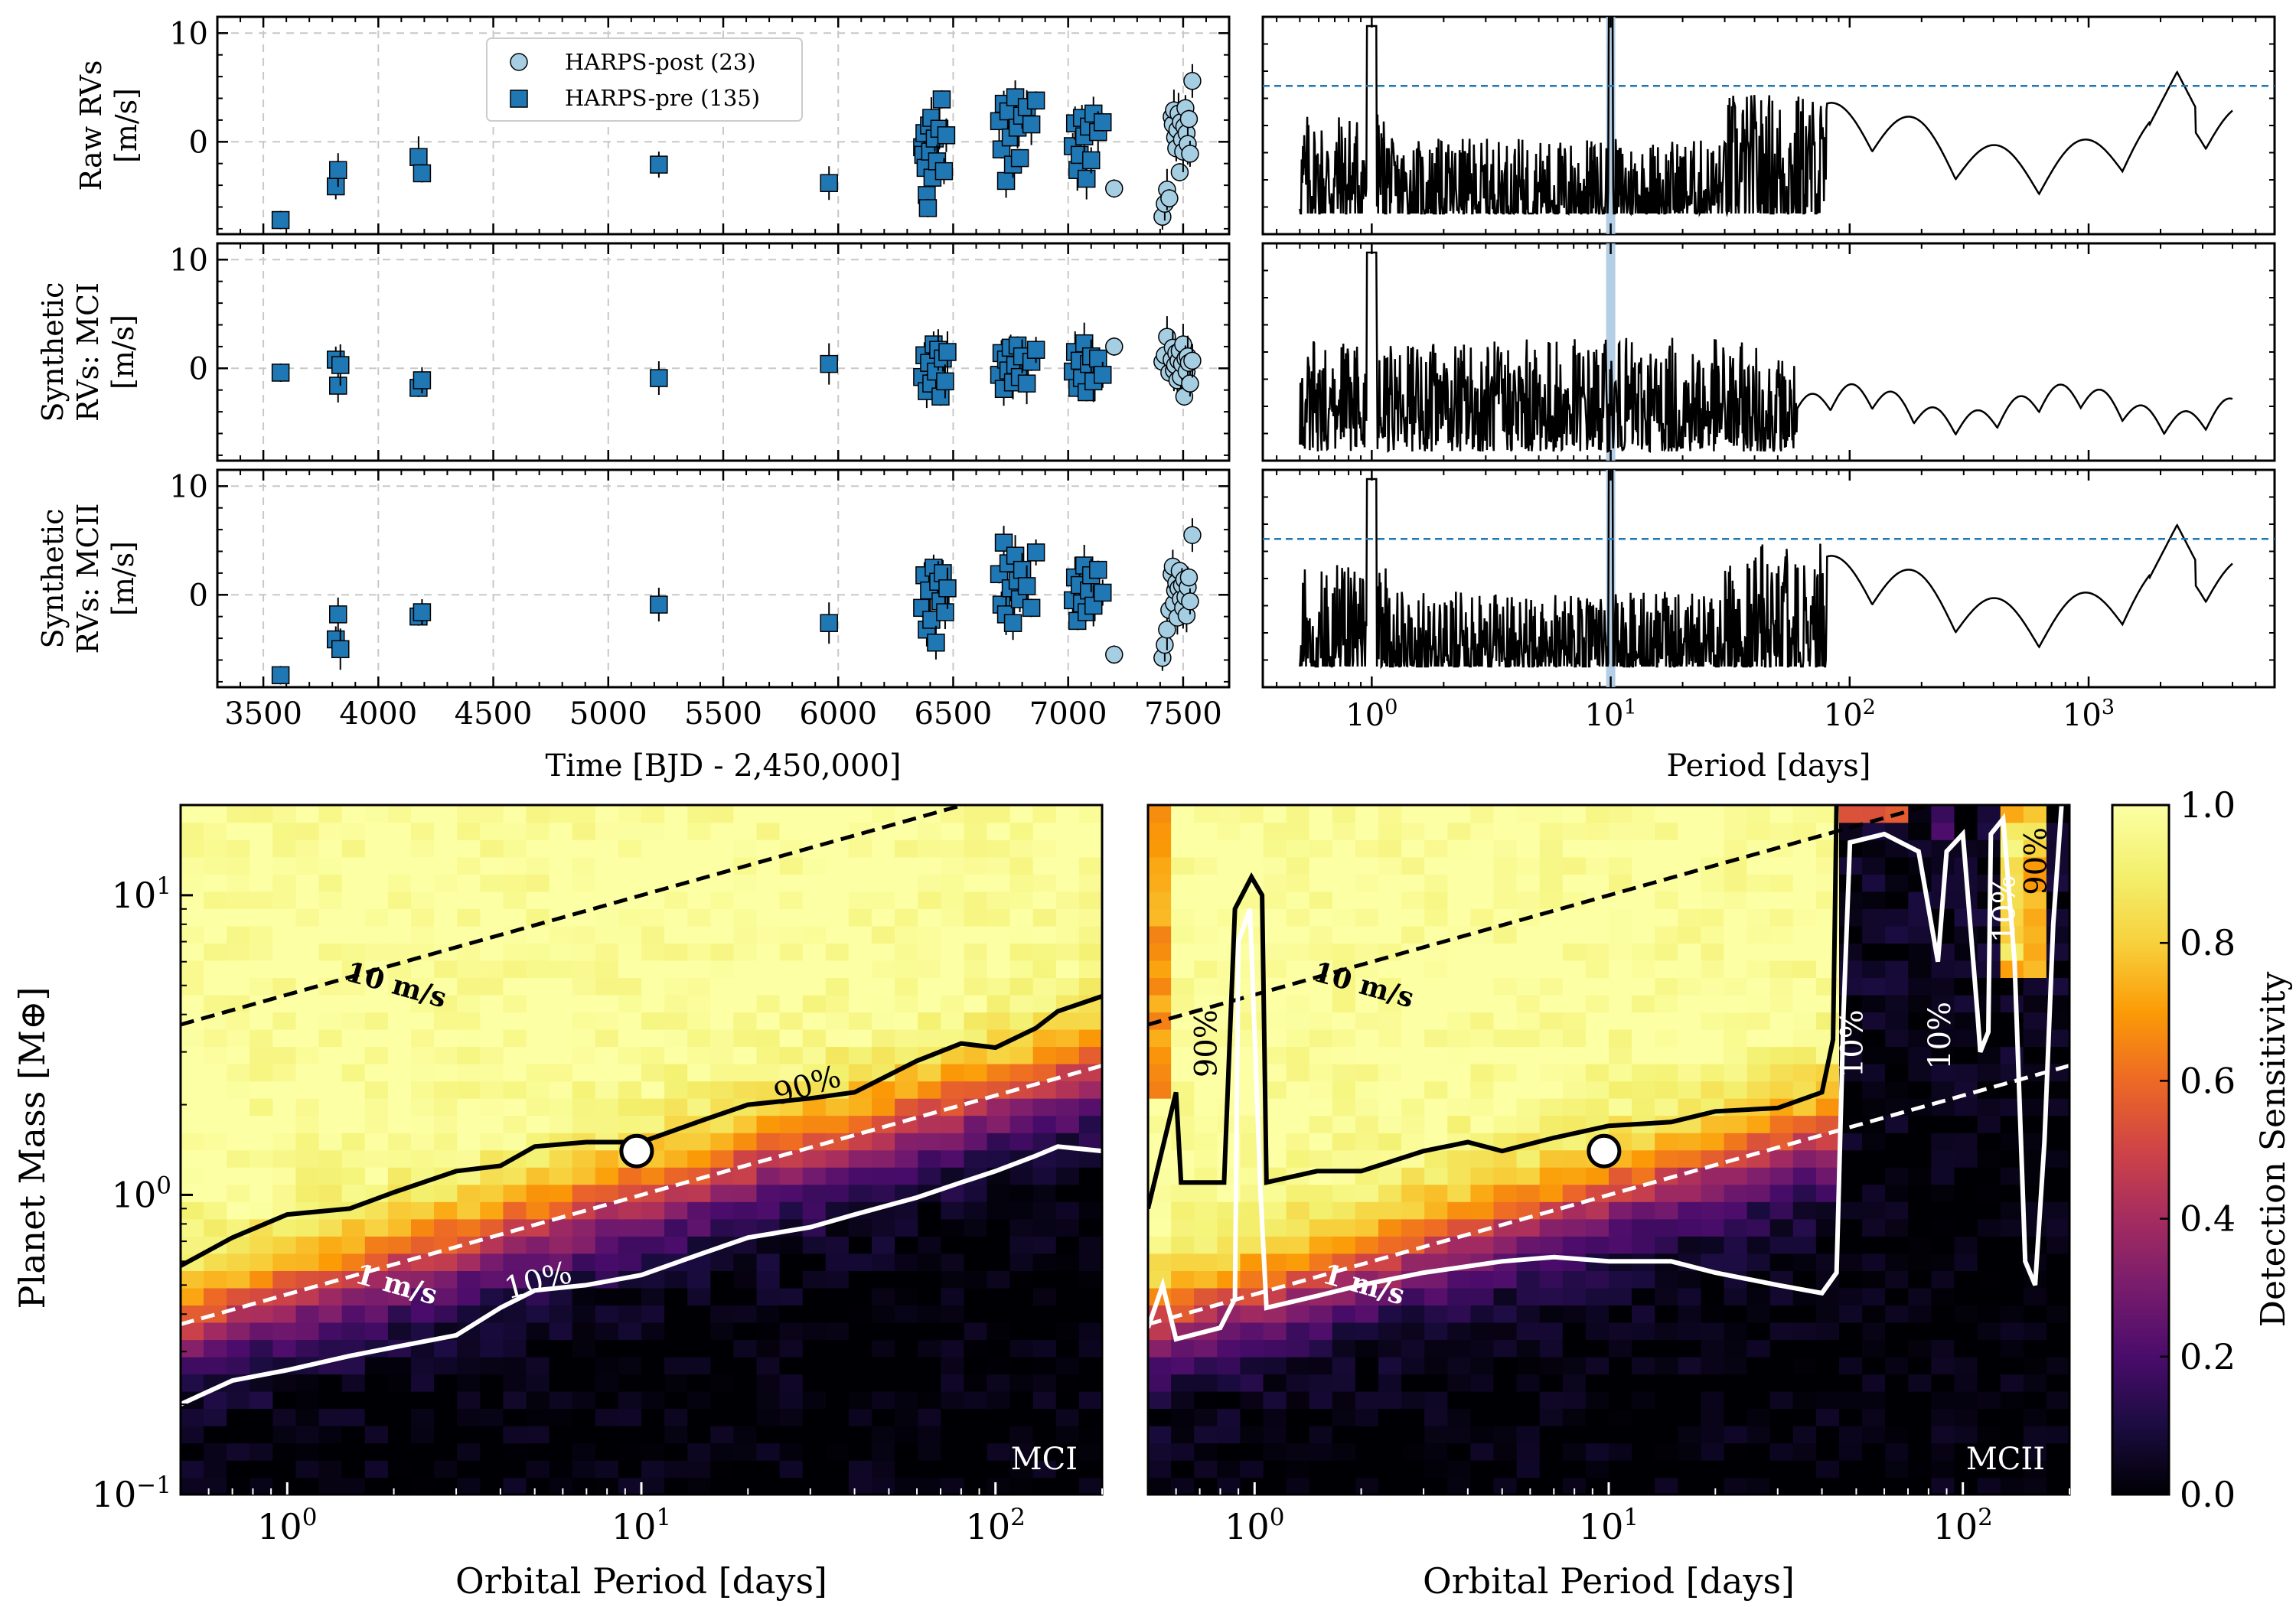  Describe the element at coordinates (494, 714) in the screenshot. I see `x-tick-label: 4500` at that location.